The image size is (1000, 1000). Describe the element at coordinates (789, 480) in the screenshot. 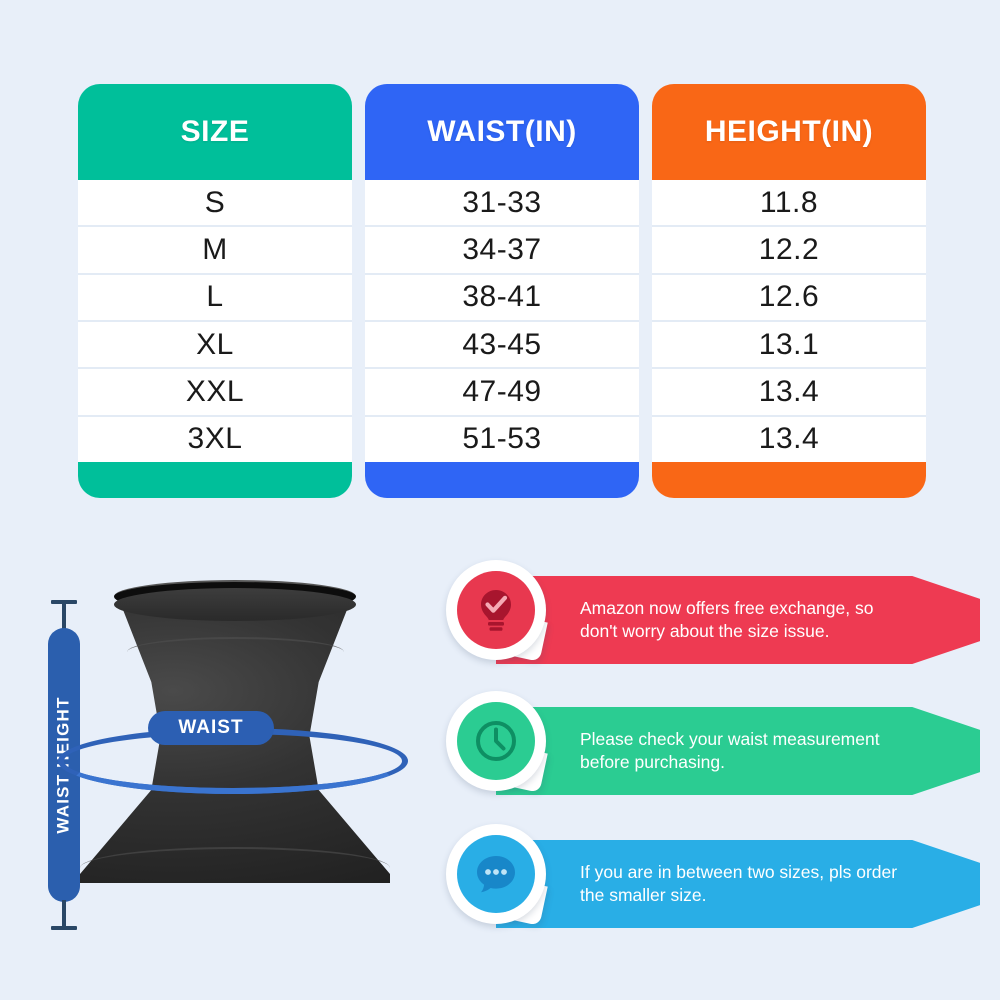

I see `column-footer-height` at that location.